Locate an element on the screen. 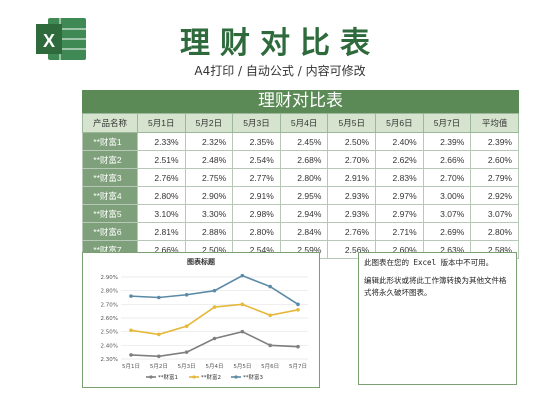 The width and height of the screenshot is (560, 420). value-cell: 2.75% is located at coordinates (209, 177).